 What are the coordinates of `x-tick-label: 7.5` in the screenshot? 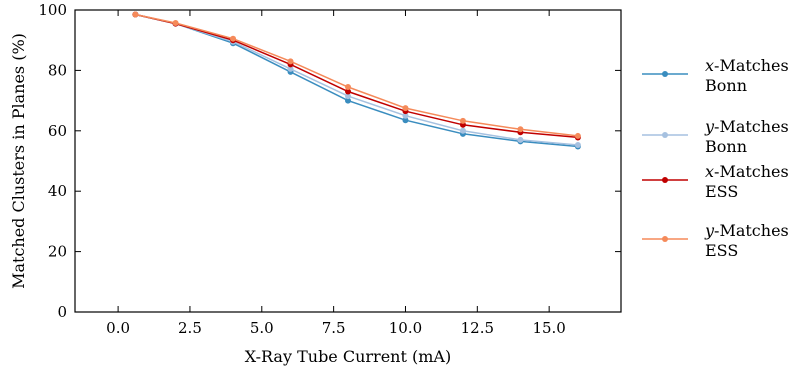 It's located at (334, 328).